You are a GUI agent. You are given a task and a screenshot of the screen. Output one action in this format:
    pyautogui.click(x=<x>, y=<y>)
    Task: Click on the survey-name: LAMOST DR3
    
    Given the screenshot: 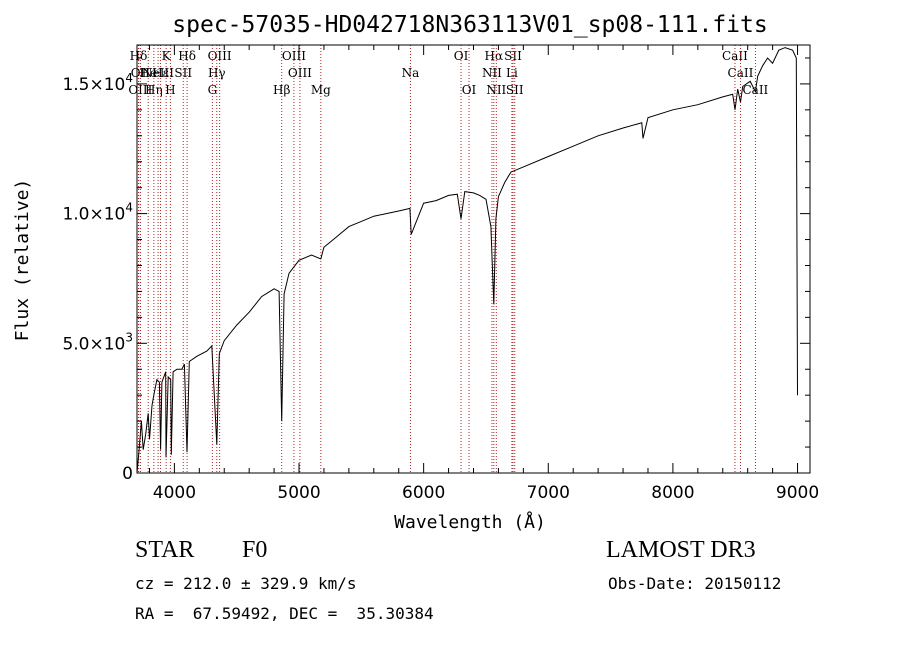 What is the action you would take?
    pyautogui.click(x=681, y=550)
    